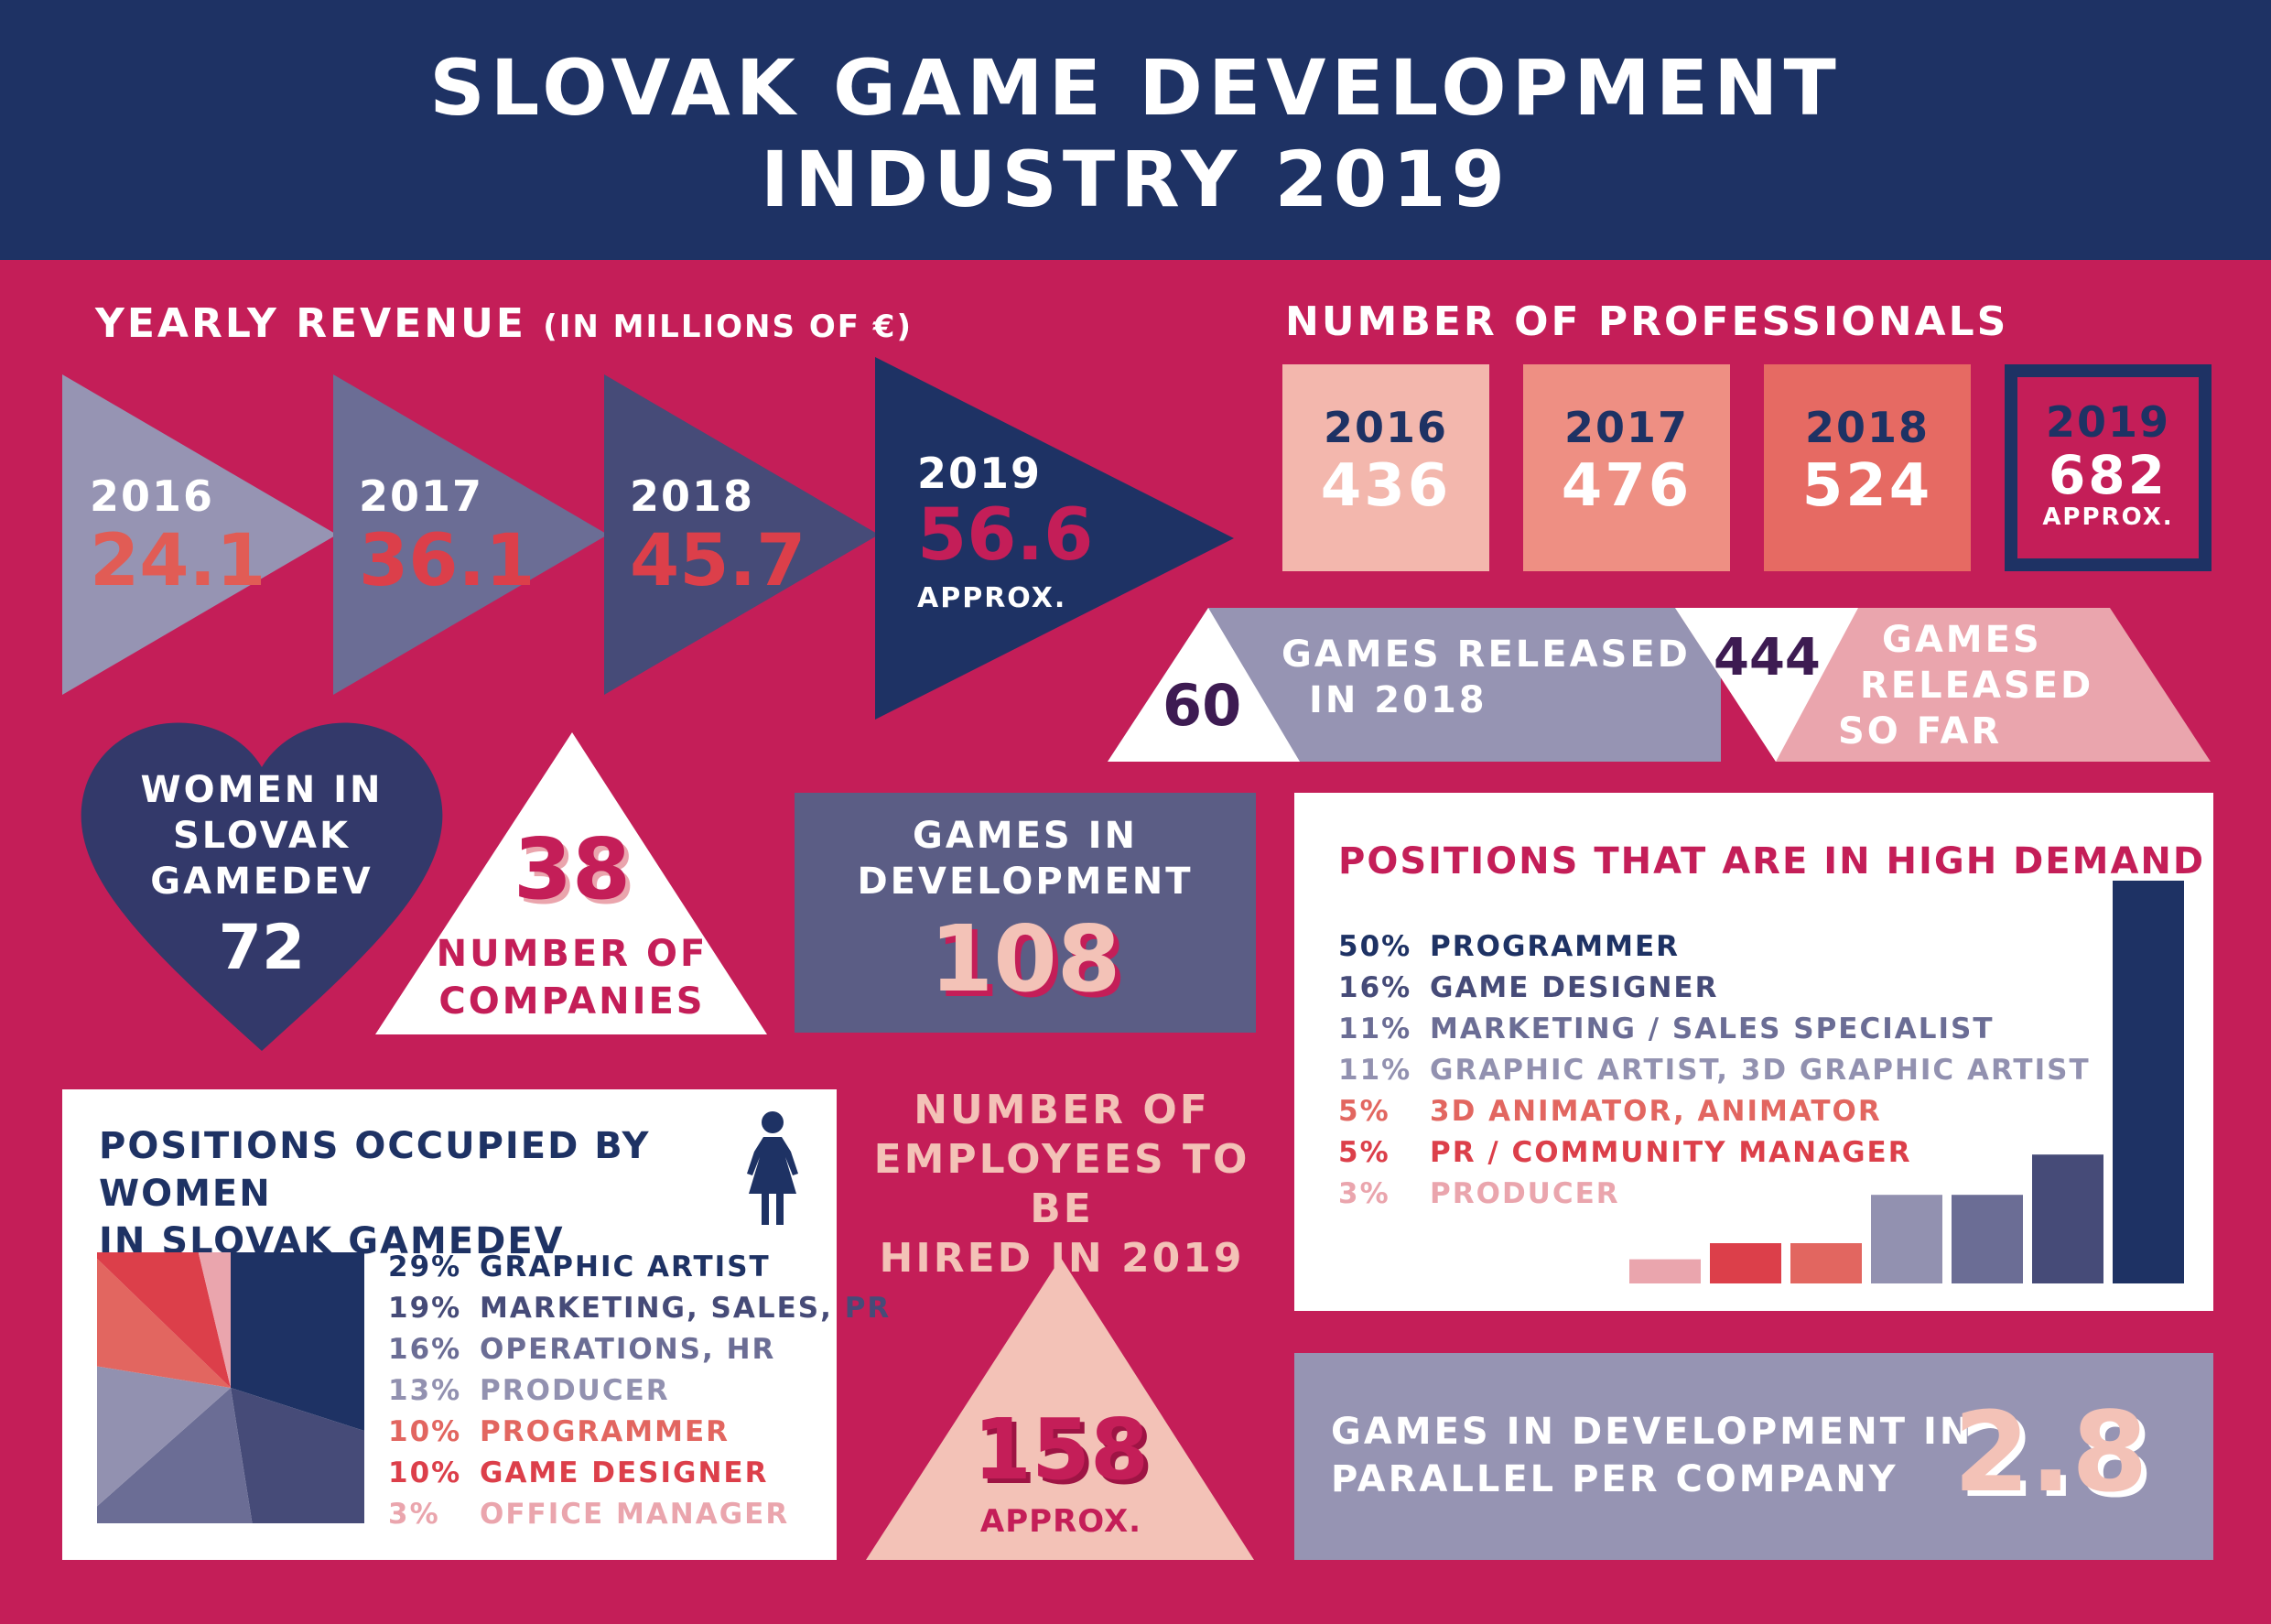 The width and height of the screenshot is (2271, 1624). What do you see at coordinates (1614, 1479) in the screenshot?
I see `parallel-label-line2: PARALLEL PER COMPANY` at bounding box center [1614, 1479].